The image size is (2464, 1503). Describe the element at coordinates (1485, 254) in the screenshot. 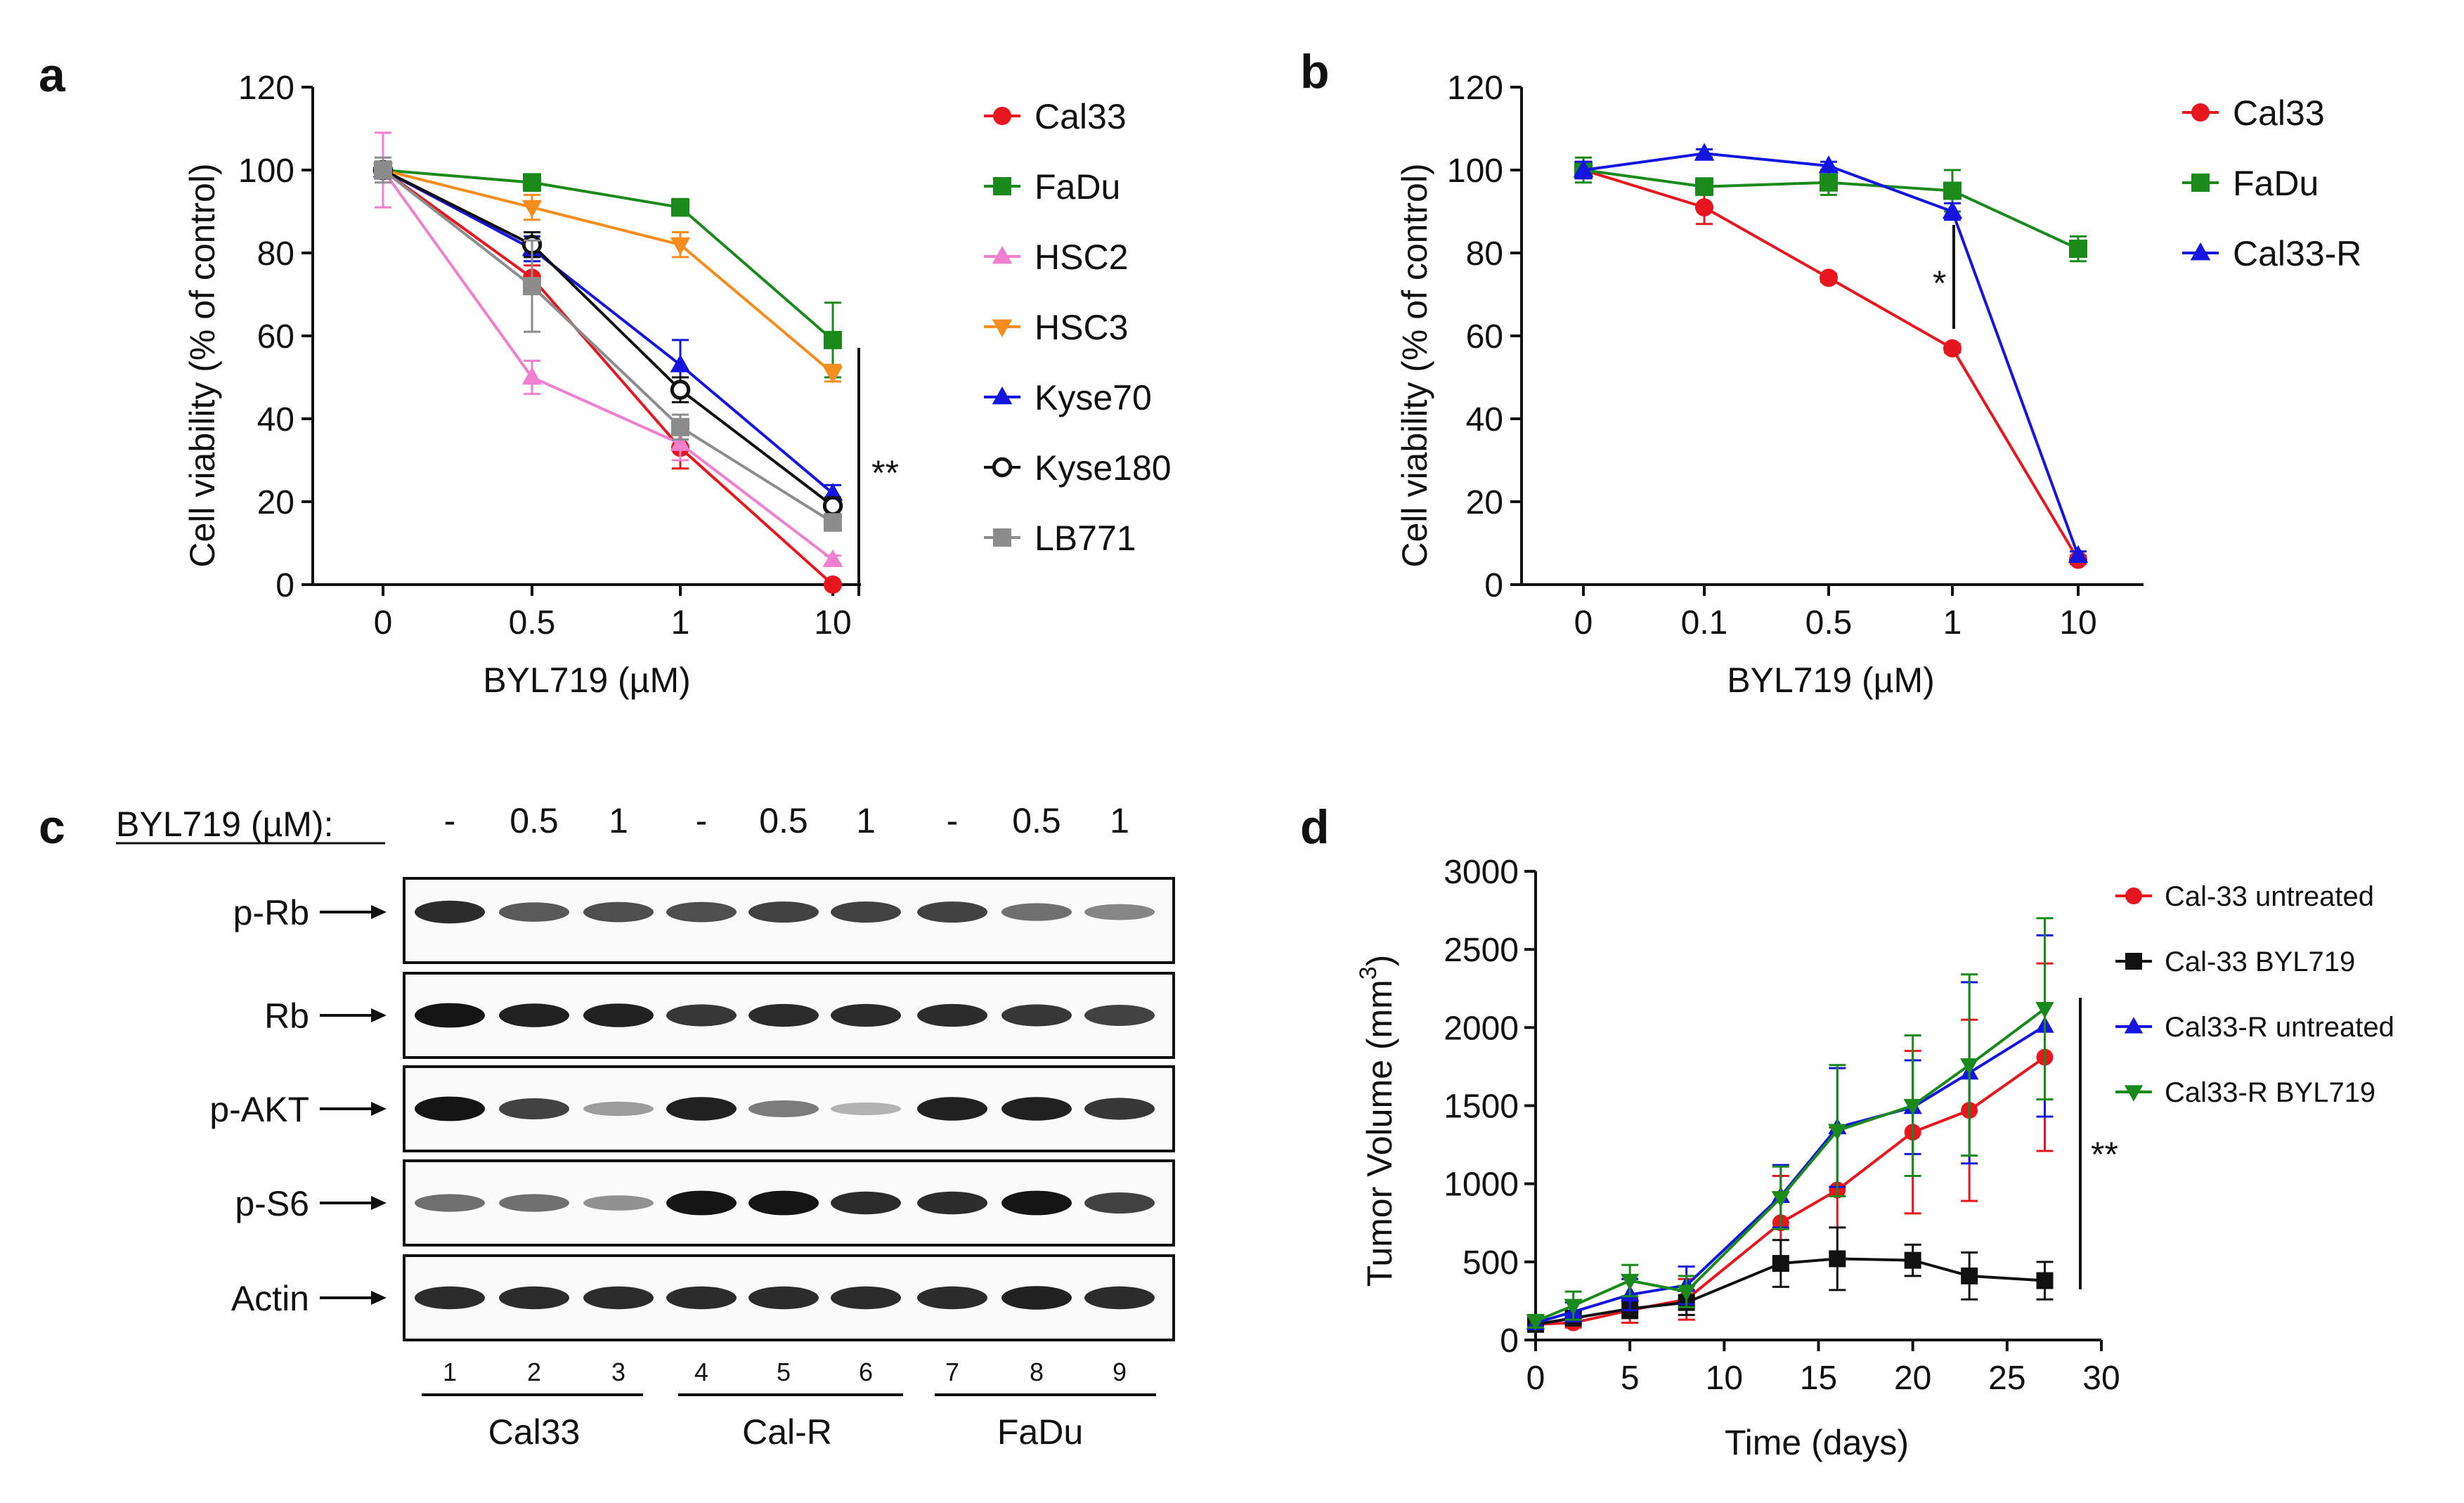

I see `panel-b-ytick-label: 80` at that location.